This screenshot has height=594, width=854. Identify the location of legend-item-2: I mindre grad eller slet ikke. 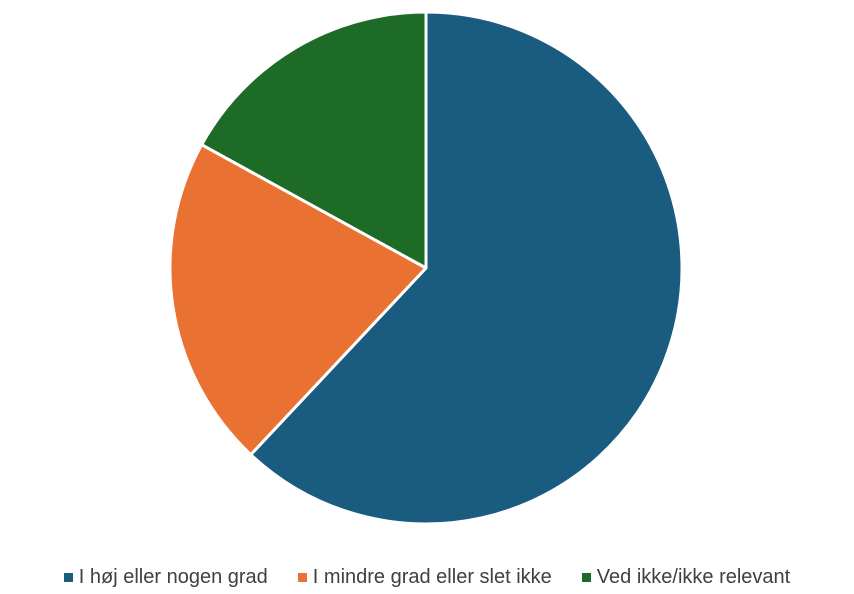
(424, 577).